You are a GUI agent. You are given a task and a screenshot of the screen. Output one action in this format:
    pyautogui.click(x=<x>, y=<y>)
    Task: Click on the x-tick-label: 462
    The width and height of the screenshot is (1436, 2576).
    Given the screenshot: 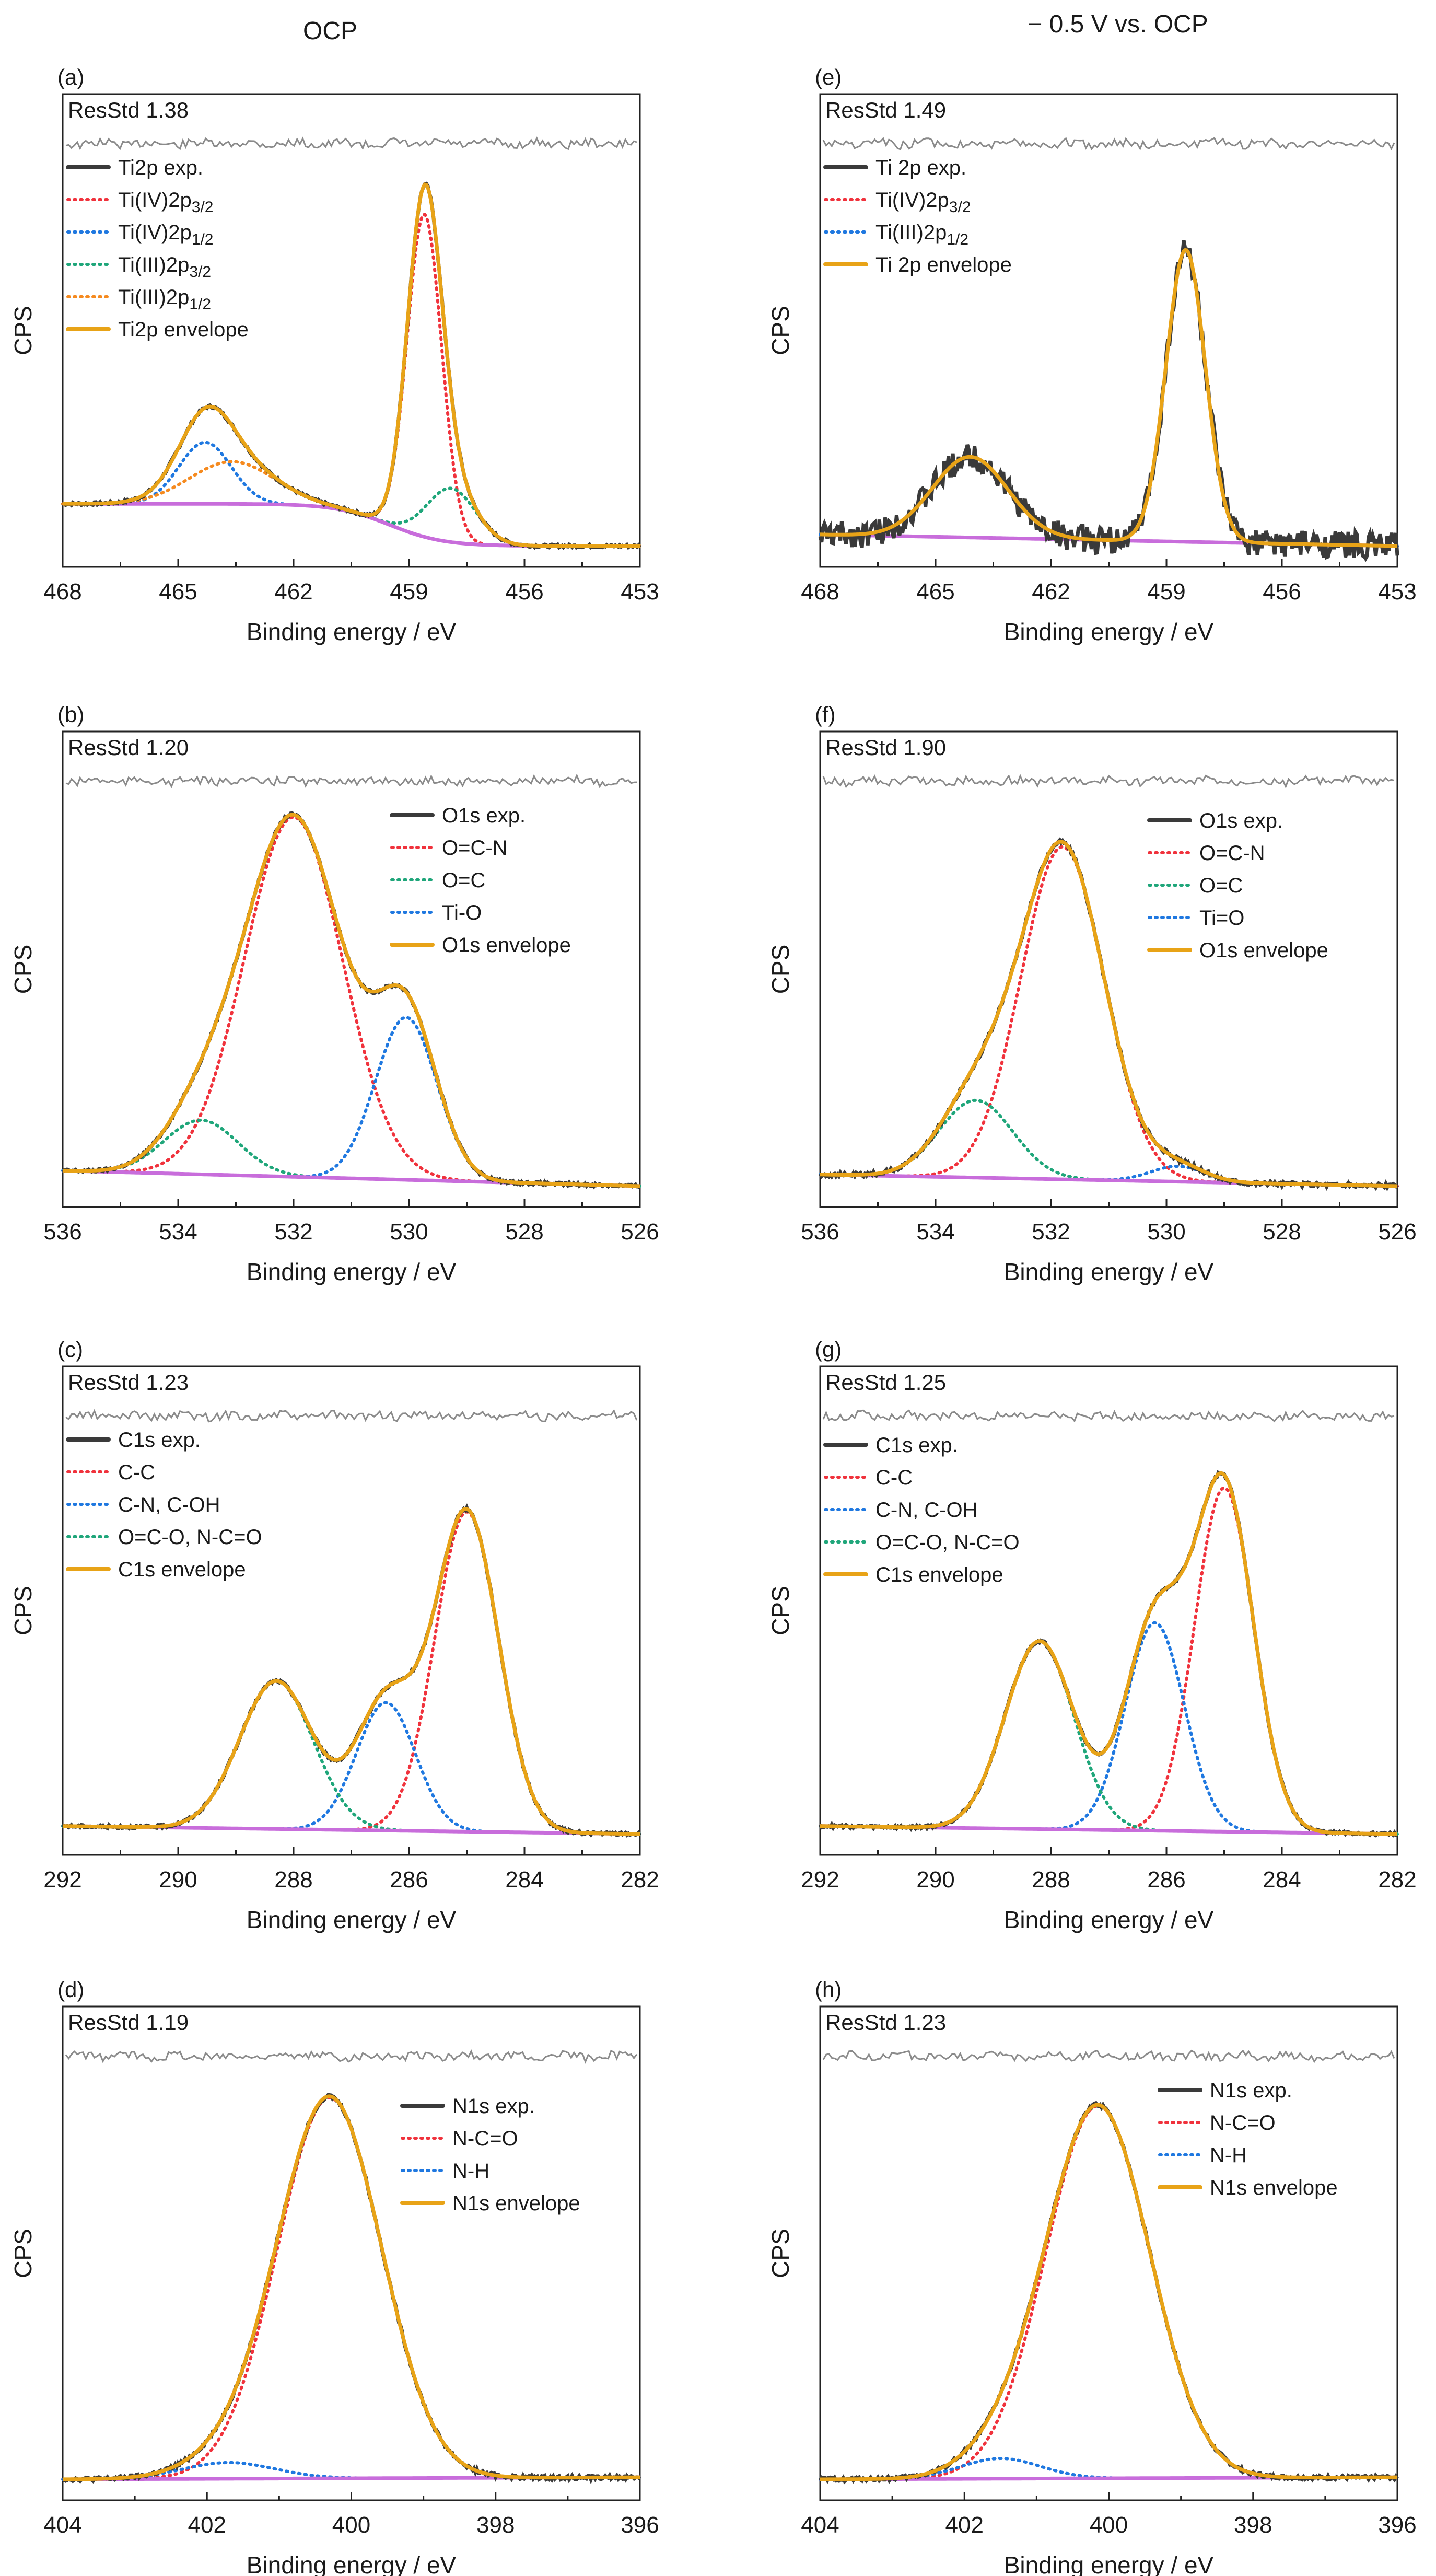 What is the action you would take?
    pyautogui.click(x=1051, y=592)
    